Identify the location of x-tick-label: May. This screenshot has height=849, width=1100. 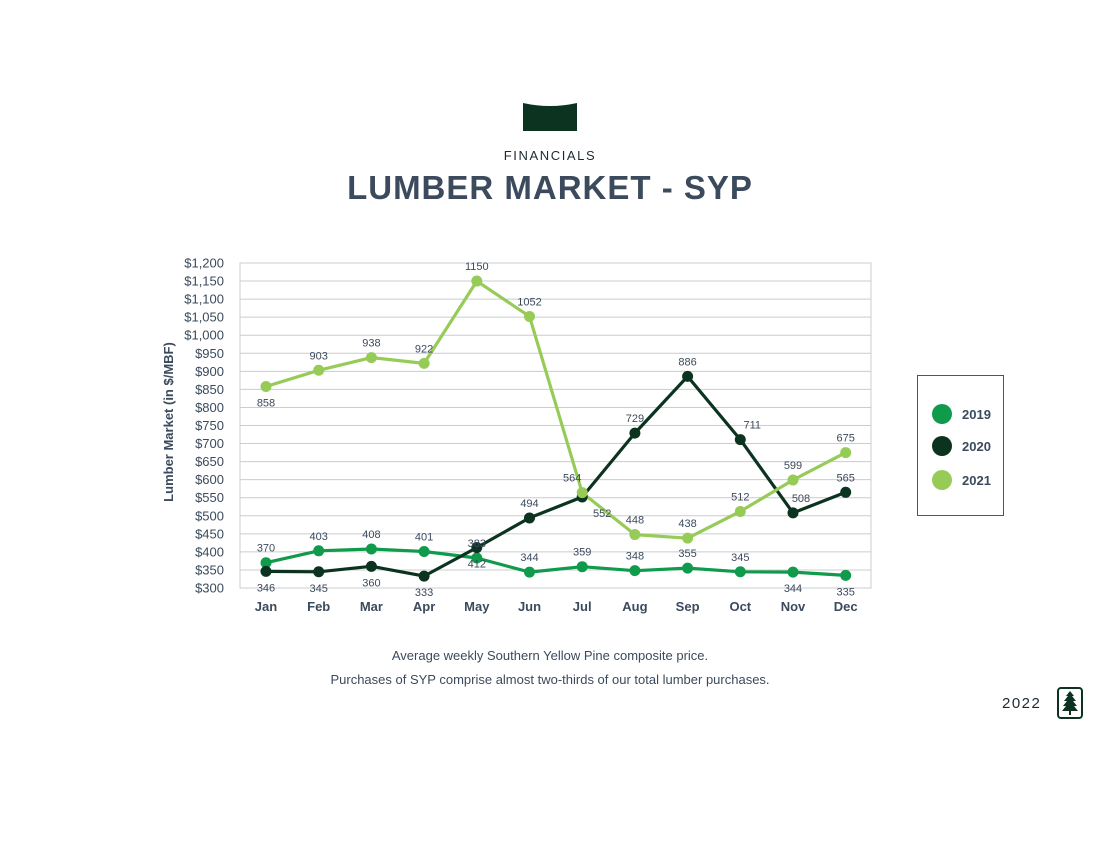
(477, 606).